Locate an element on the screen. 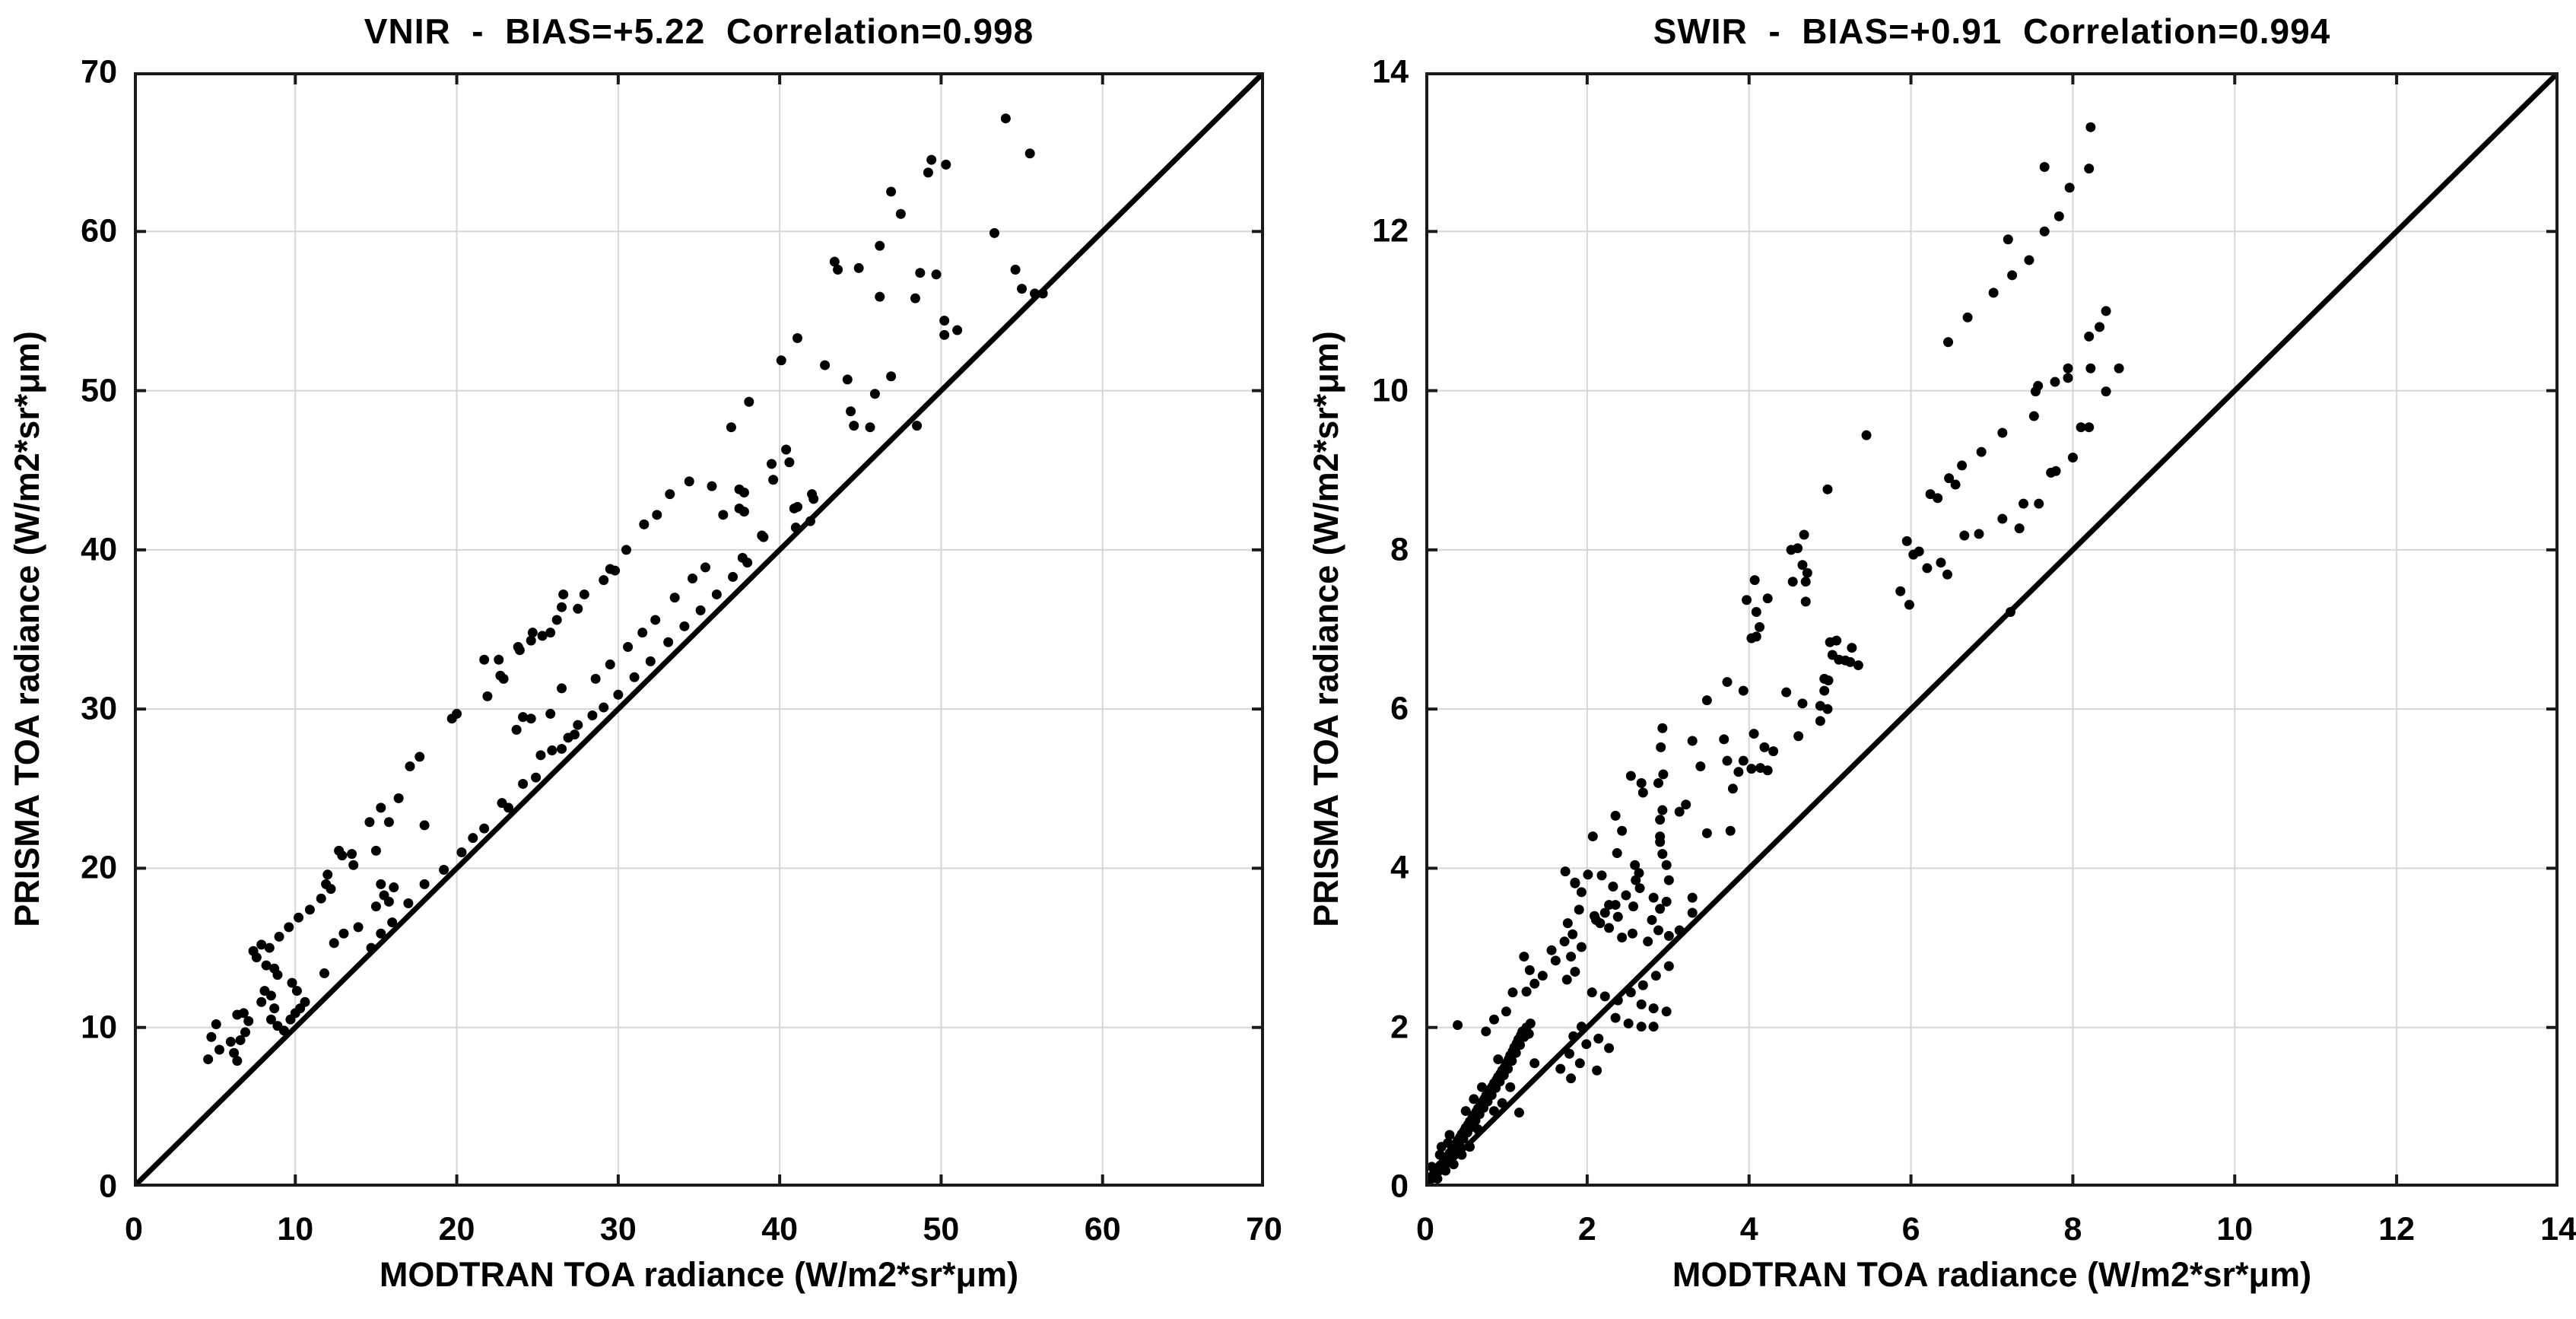 This screenshot has height=1319, width=2576. x-tick-label: 20 is located at coordinates (457, 1229).